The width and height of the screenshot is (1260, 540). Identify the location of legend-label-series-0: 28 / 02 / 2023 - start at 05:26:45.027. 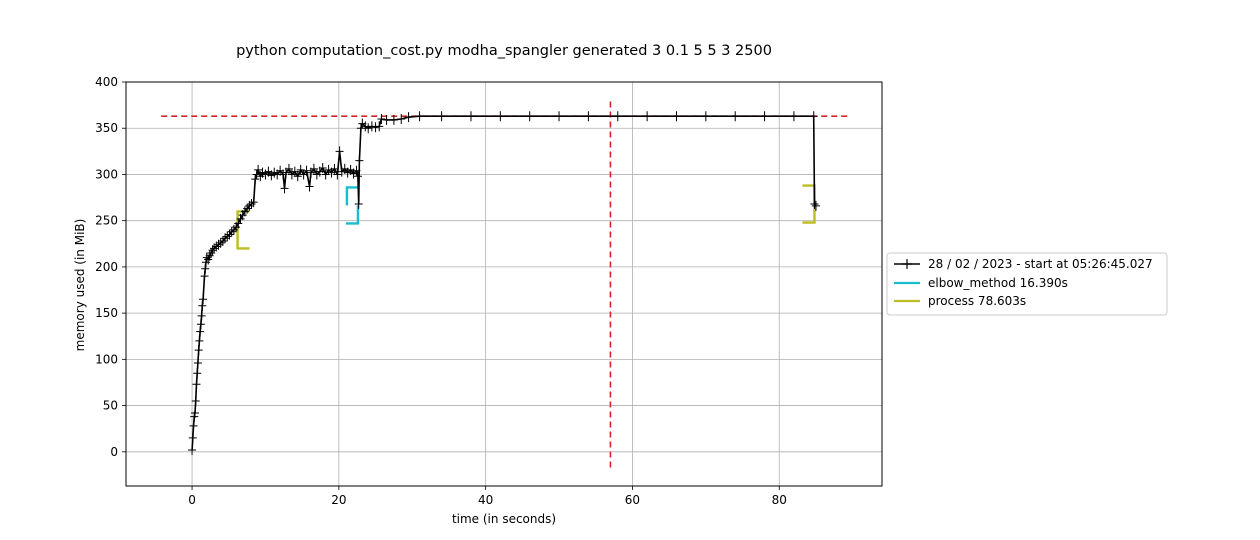
(1040, 264).